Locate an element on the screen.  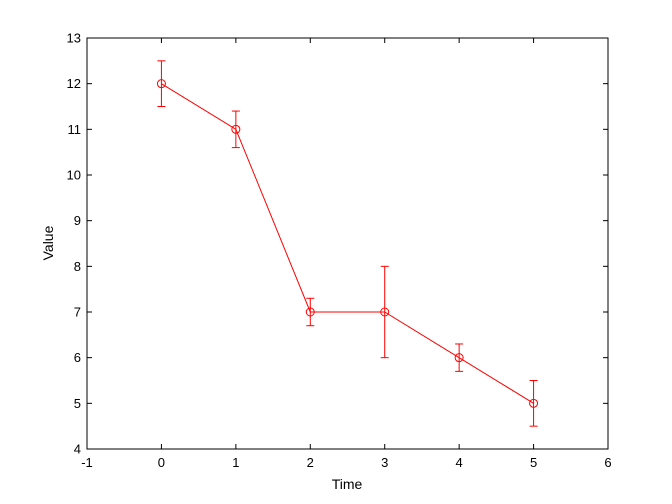
y-axis-label: Value is located at coordinates (48, 242).